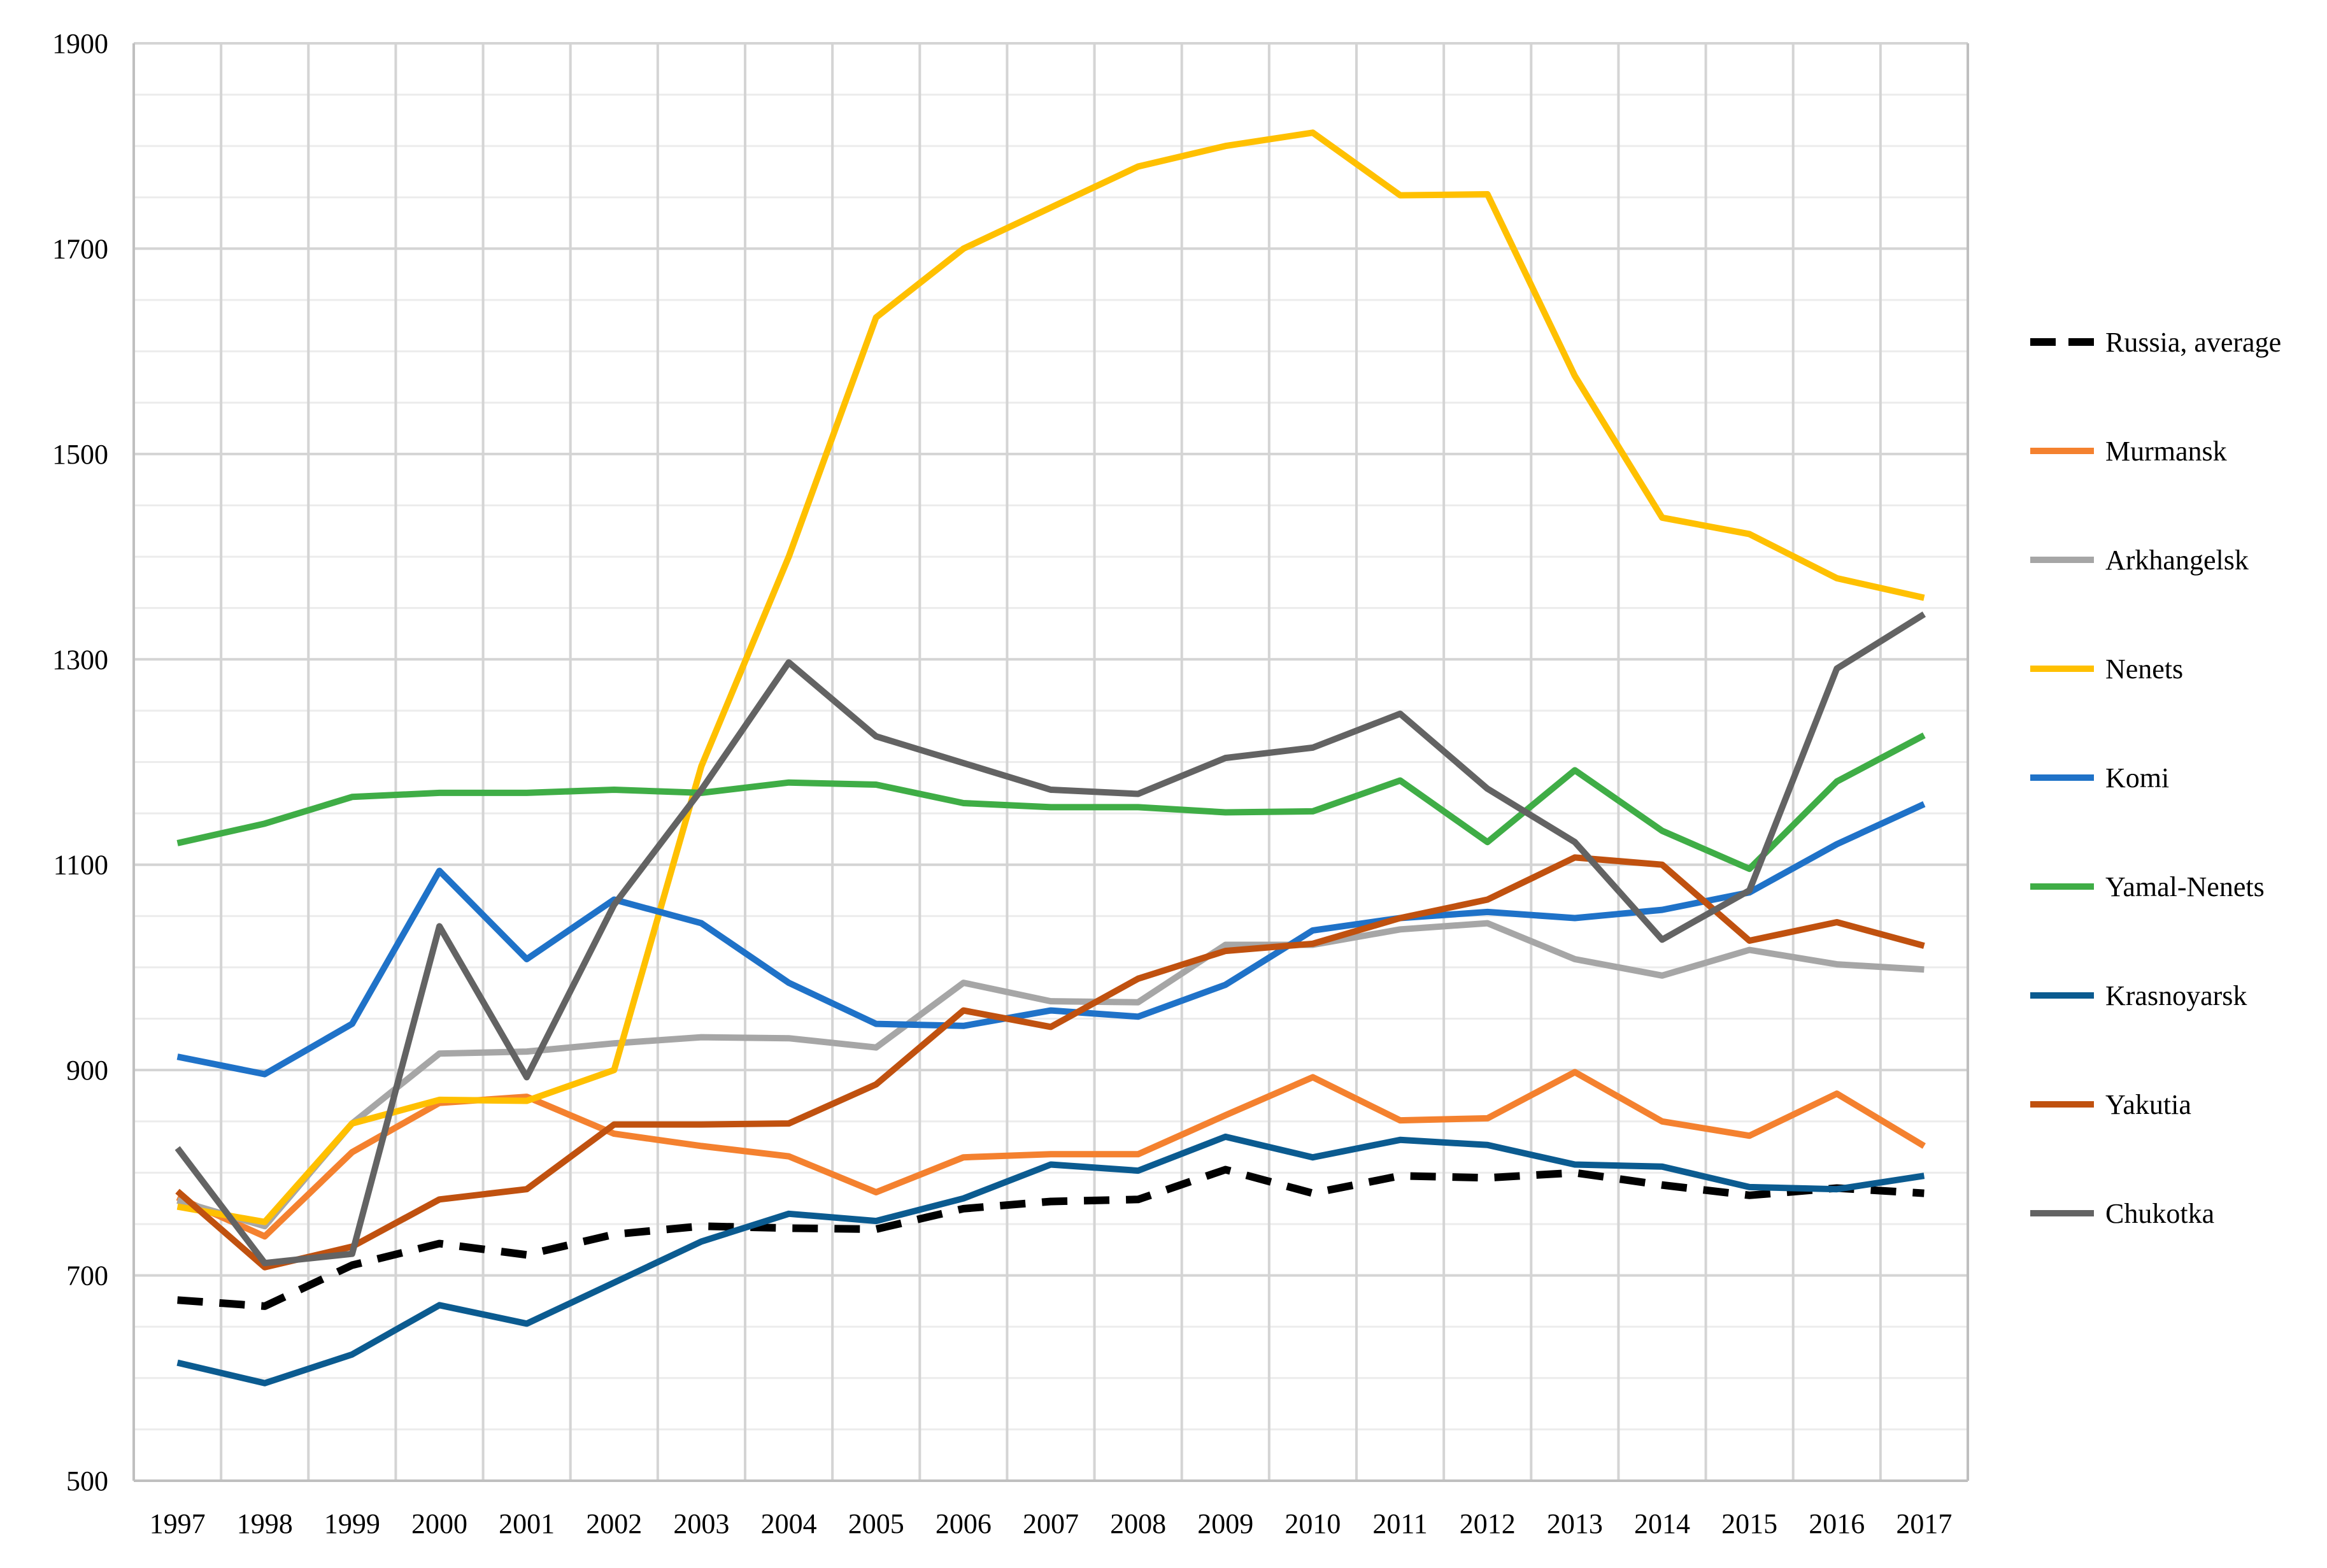 The height and width of the screenshot is (1568, 2327). Describe the element at coordinates (87, 1276) in the screenshot. I see `y-tick-label: 700` at that location.